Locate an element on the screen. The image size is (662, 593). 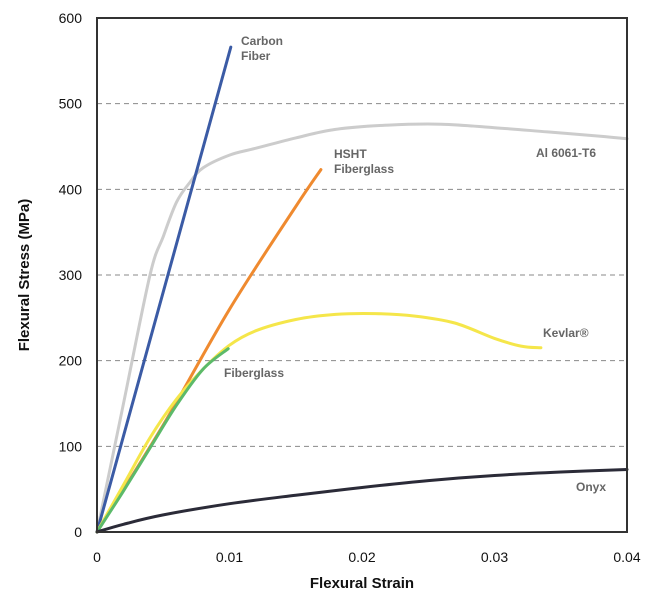
y-tick-label: 500 is located at coordinates (71, 104).